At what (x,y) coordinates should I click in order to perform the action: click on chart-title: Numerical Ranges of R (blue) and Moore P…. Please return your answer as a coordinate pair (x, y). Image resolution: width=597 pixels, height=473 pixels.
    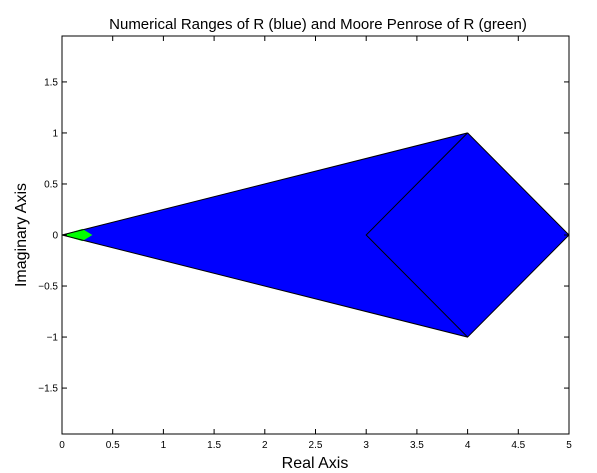
    Looking at the image, I should click on (318, 24).